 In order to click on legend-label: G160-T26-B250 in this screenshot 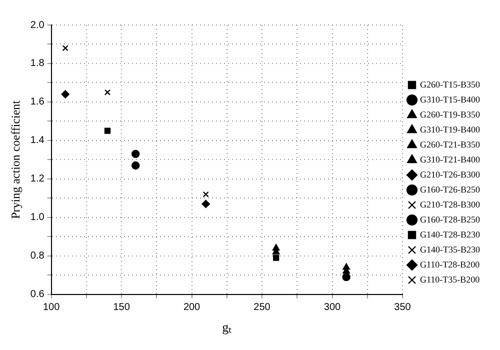, I will do `click(450, 189)`.